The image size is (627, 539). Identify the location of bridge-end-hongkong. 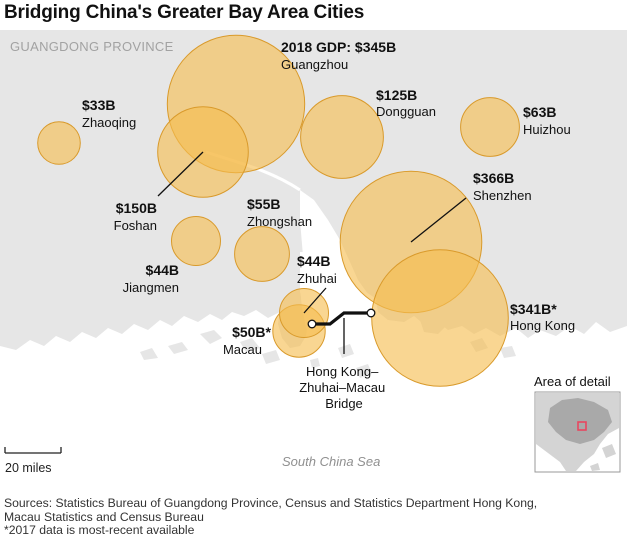
(371, 313).